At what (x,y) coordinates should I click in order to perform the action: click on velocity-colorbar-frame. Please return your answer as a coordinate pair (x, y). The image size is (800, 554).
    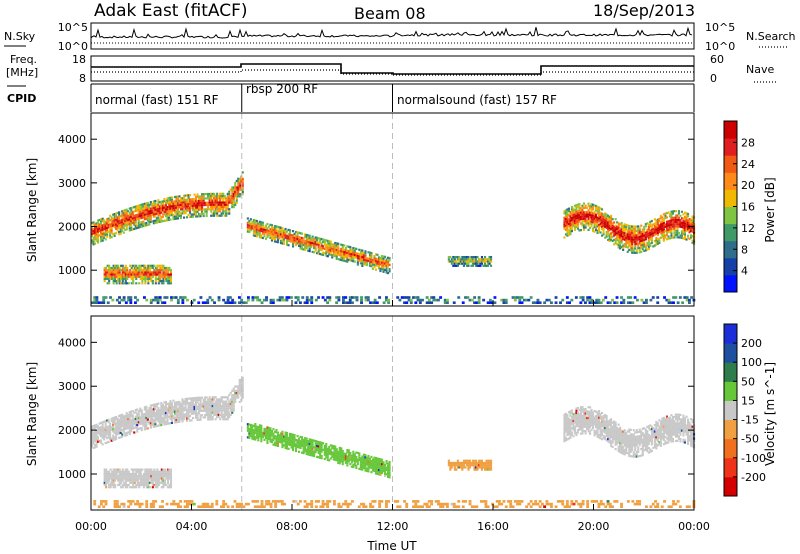
    Looking at the image, I should click on (730, 410).